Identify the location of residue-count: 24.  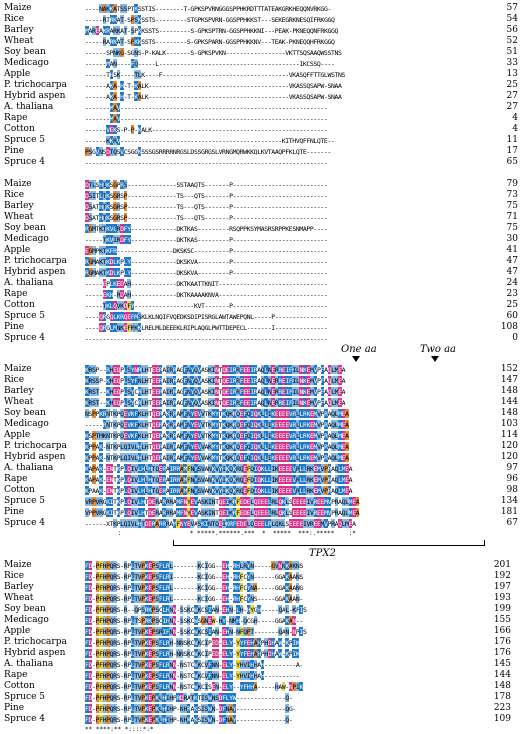
(512, 283).